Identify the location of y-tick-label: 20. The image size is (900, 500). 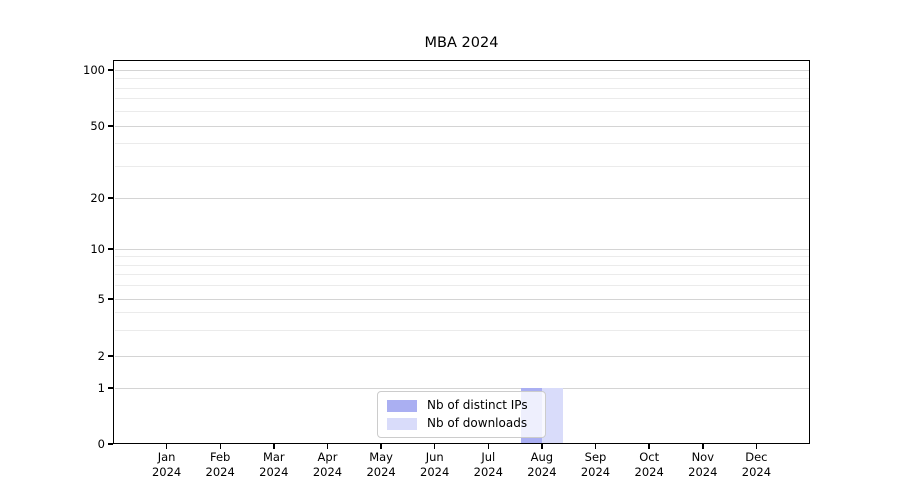
(97, 198).